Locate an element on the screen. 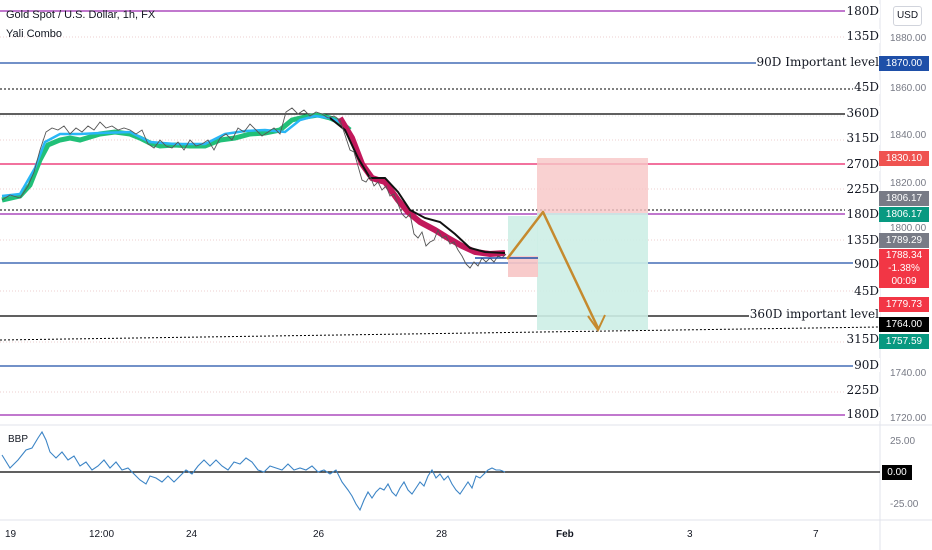  bbp-zero-tag: 0.00 is located at coordinates (897, 472).